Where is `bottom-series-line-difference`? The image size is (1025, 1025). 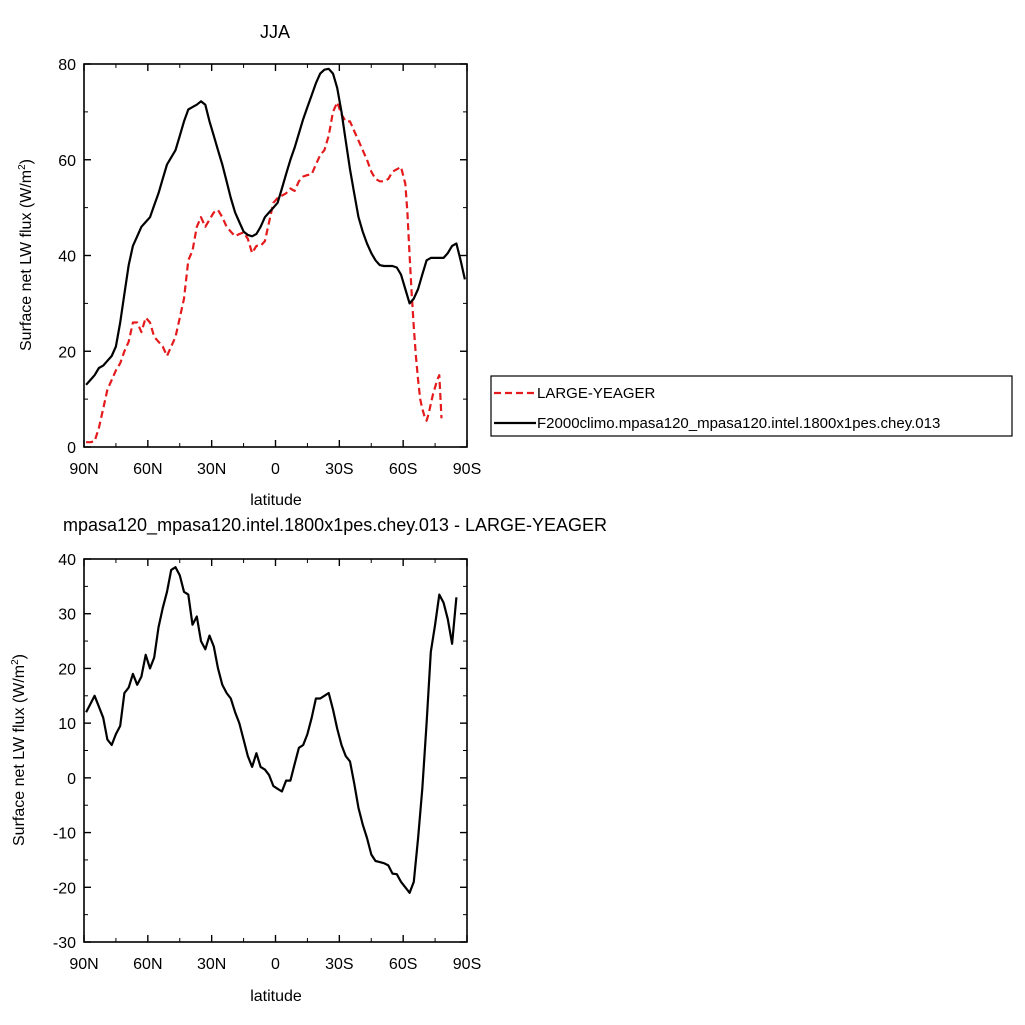 bottom-series-line-difference is located at coordinates (271, 730).